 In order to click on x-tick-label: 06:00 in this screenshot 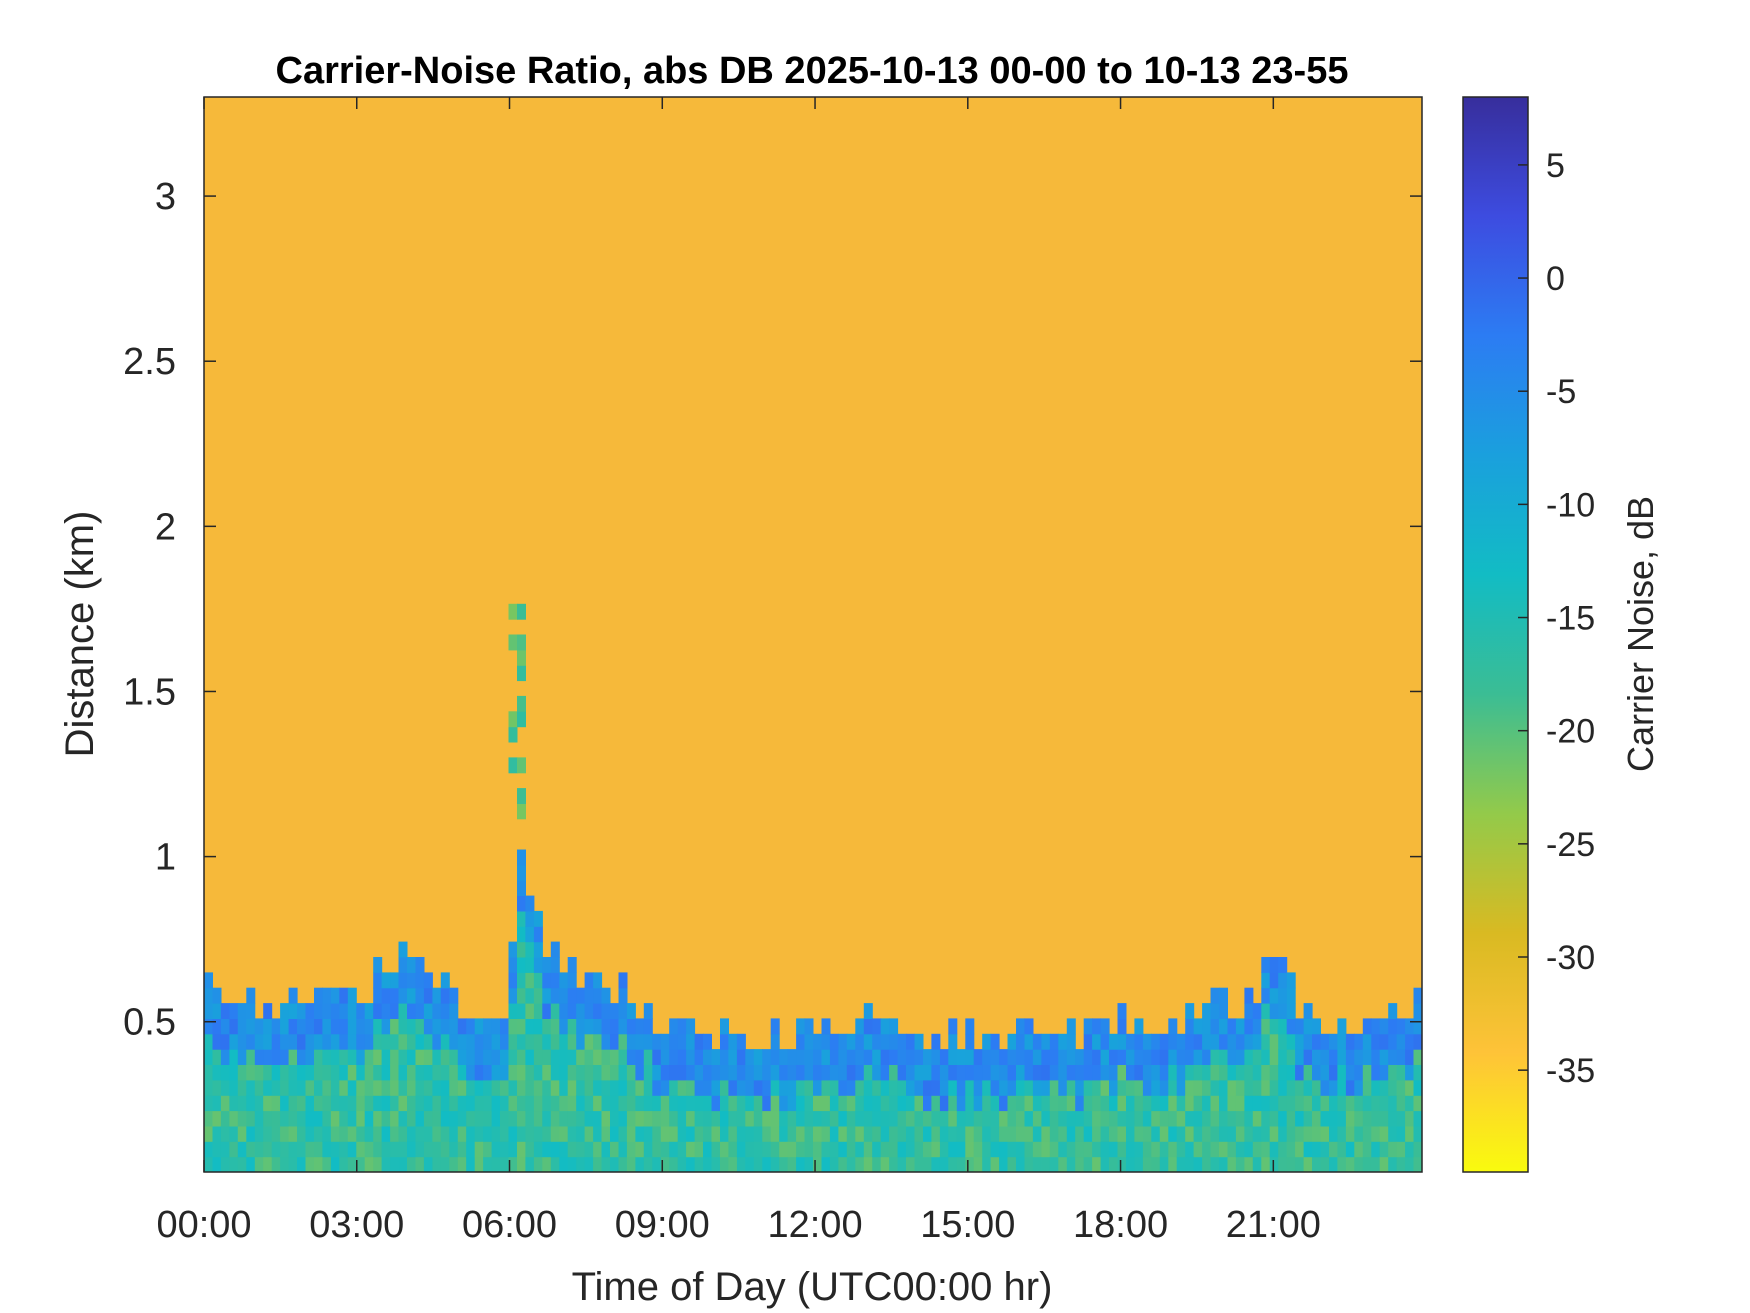, I will do `click(509, 1225)`.